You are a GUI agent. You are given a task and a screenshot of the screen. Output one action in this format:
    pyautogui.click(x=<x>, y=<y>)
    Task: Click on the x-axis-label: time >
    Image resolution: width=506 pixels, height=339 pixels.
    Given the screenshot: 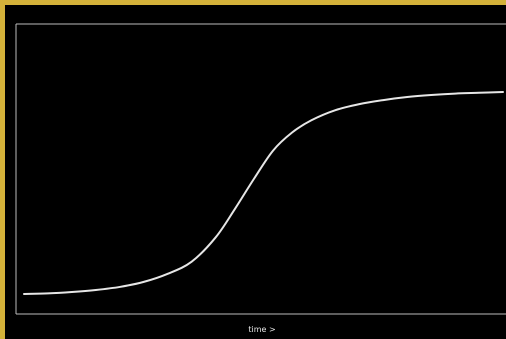 What is the action you would take?
    pyautogui.click(x=261, y=329)
    